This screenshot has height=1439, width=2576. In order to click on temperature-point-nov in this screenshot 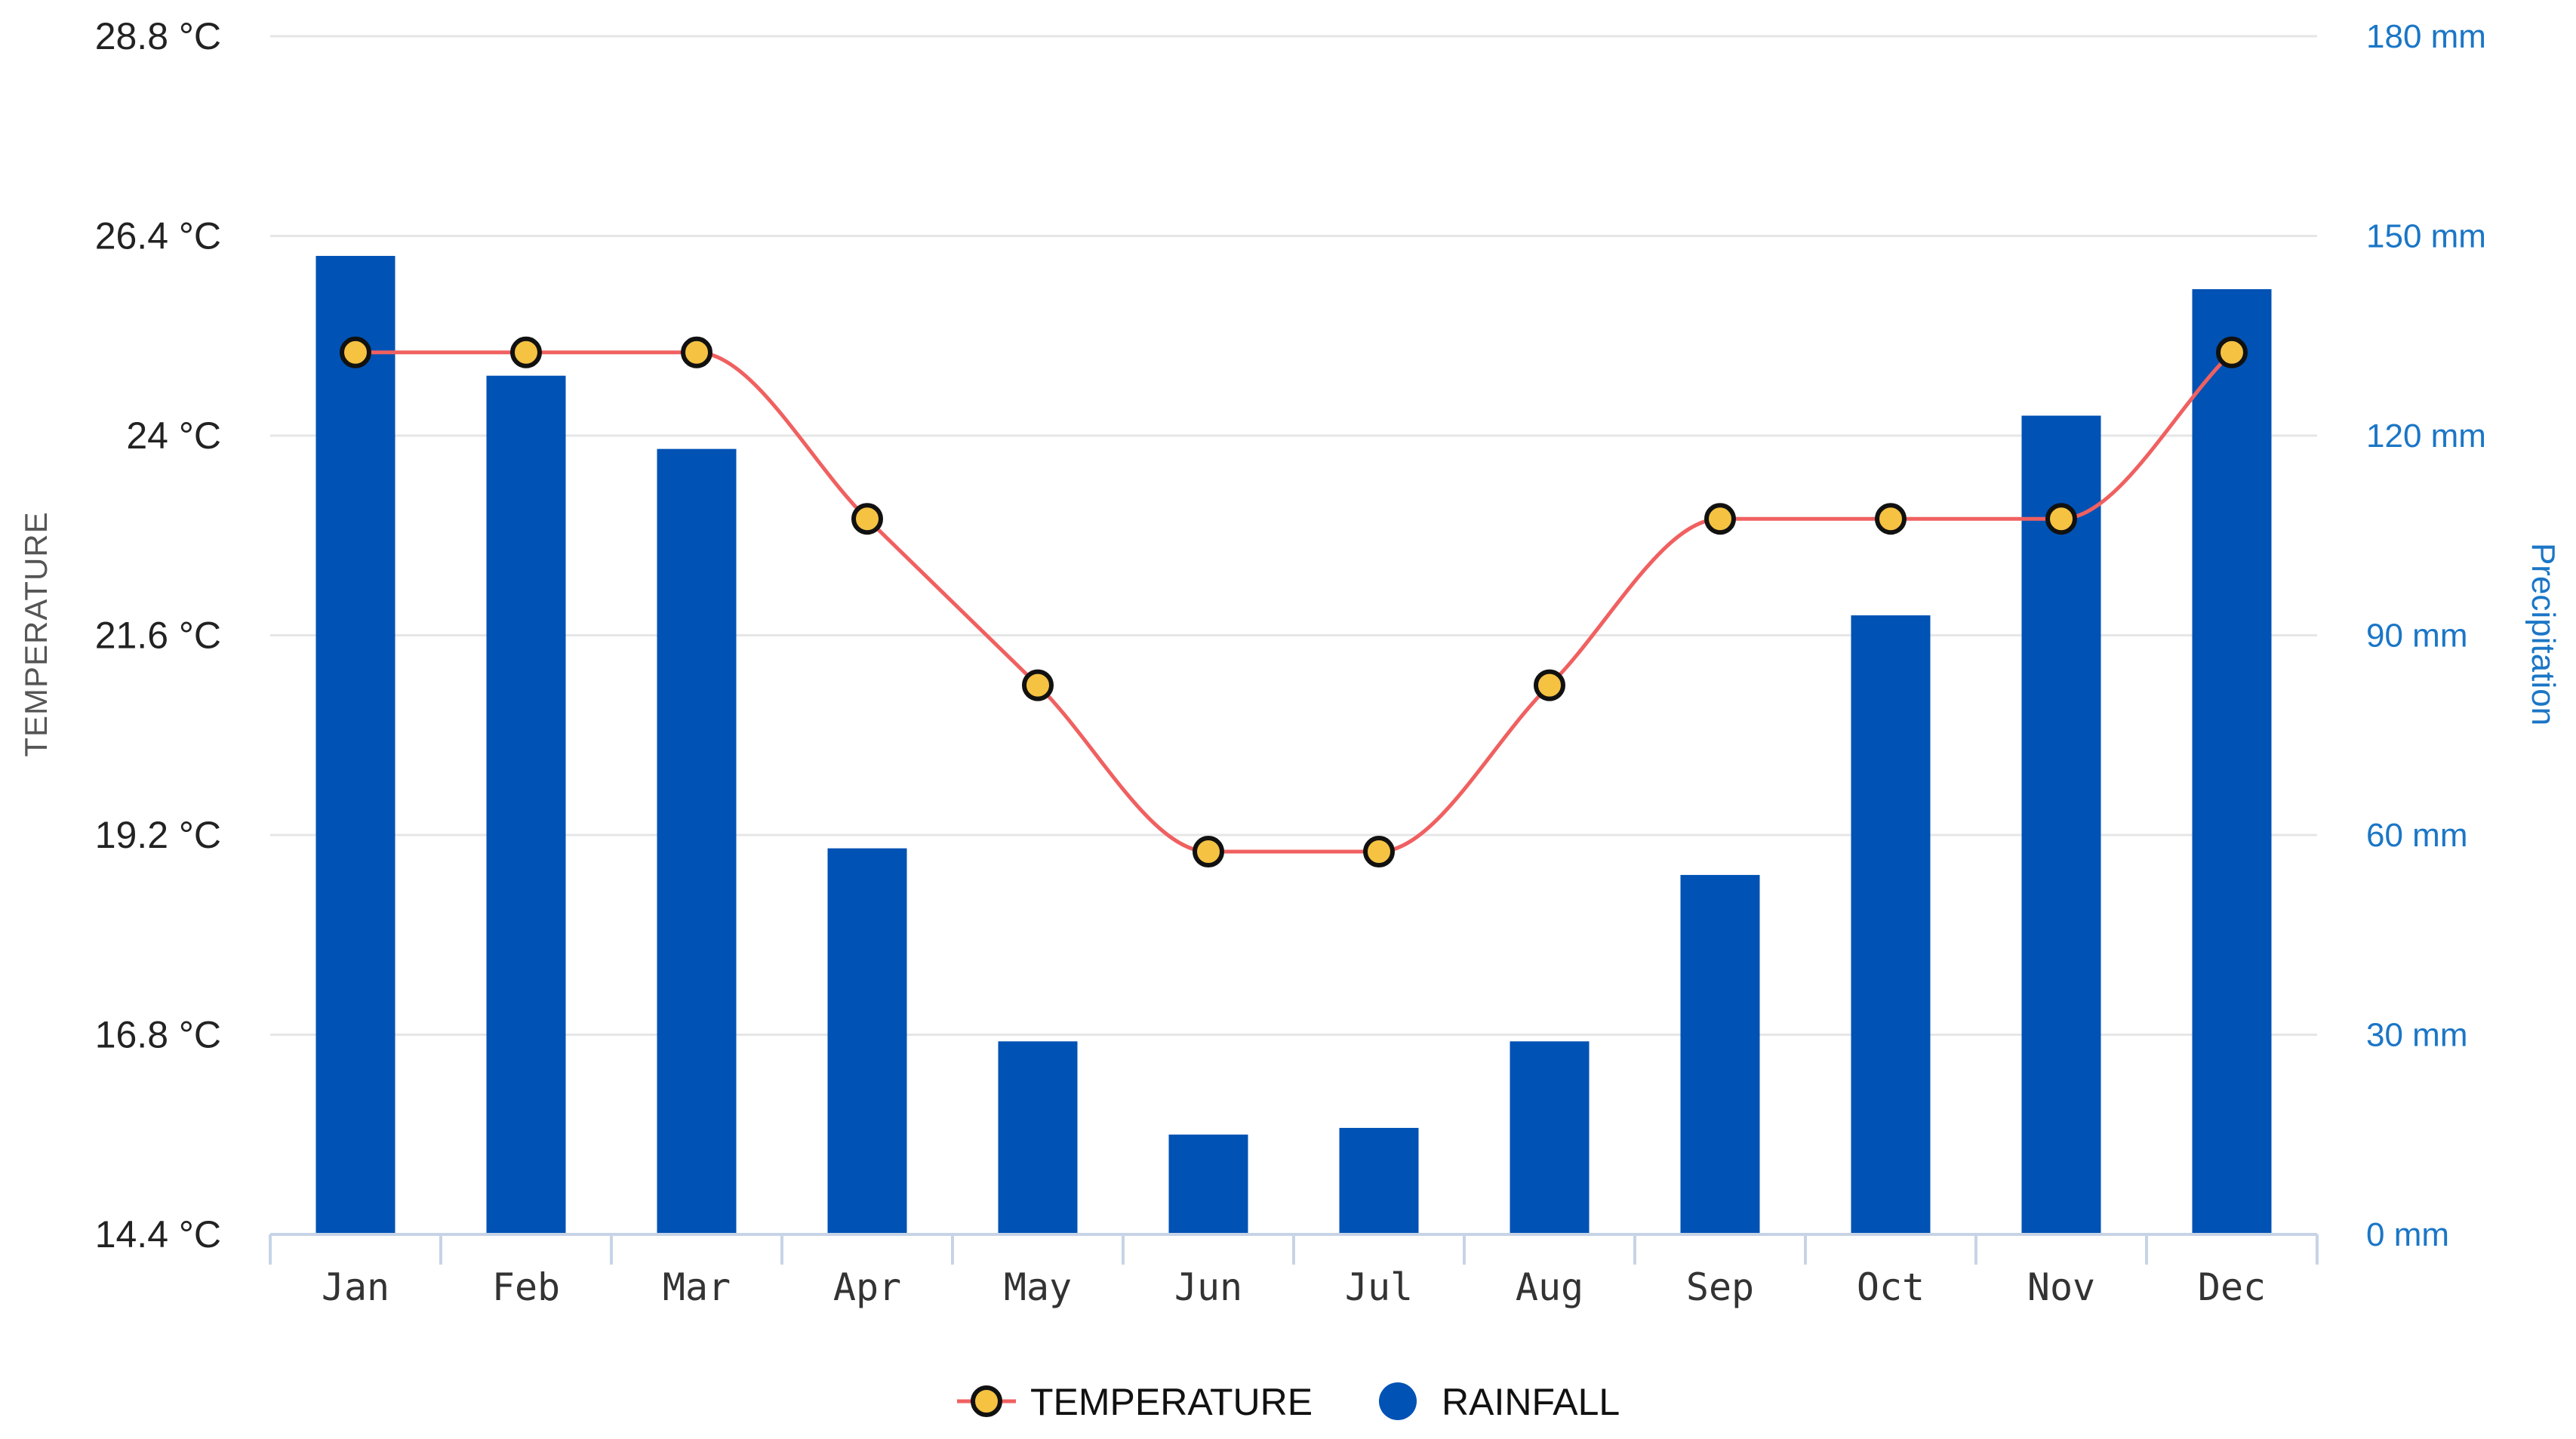, I will do `click(2061, 519)`.